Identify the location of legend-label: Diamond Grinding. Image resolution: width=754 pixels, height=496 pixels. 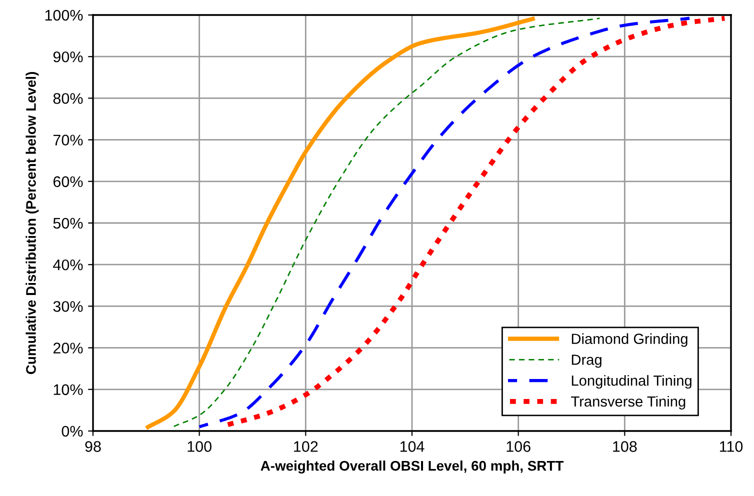
(630, 340).